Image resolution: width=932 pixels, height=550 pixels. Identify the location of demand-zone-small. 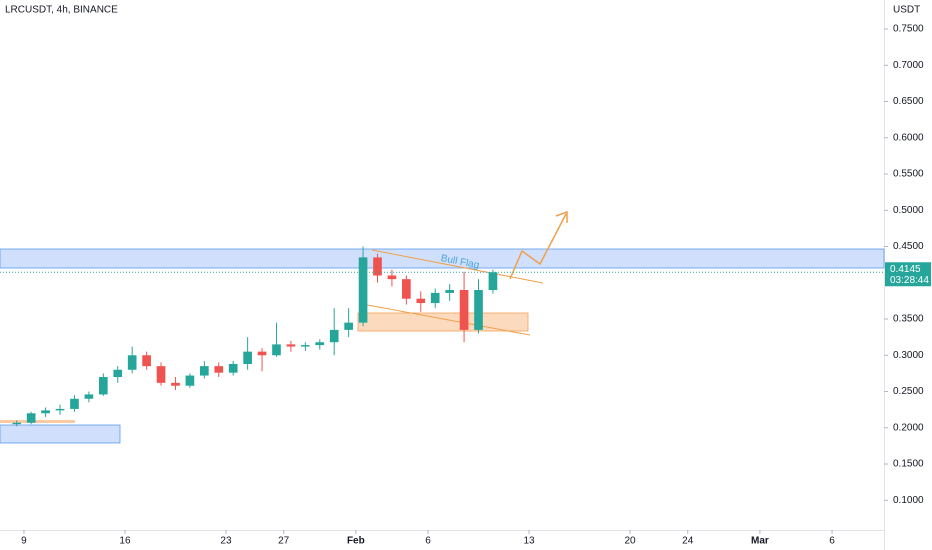
(37, 421).